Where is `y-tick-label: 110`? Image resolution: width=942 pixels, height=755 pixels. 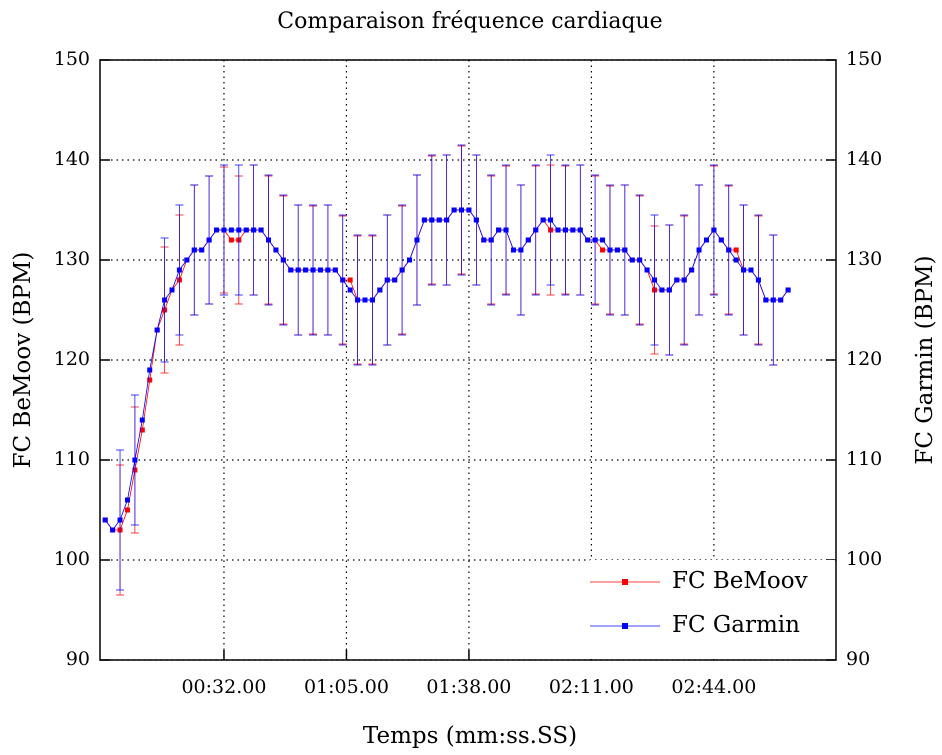
y-tick-label: 110 is located at coordinates (72, 459).